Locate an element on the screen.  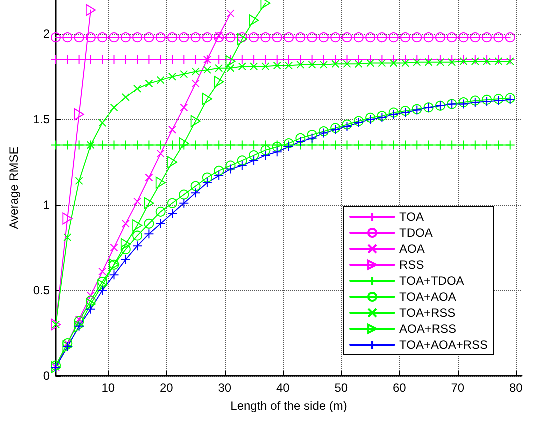
x-tick-label: 10 is located at coordinates (109, 388).